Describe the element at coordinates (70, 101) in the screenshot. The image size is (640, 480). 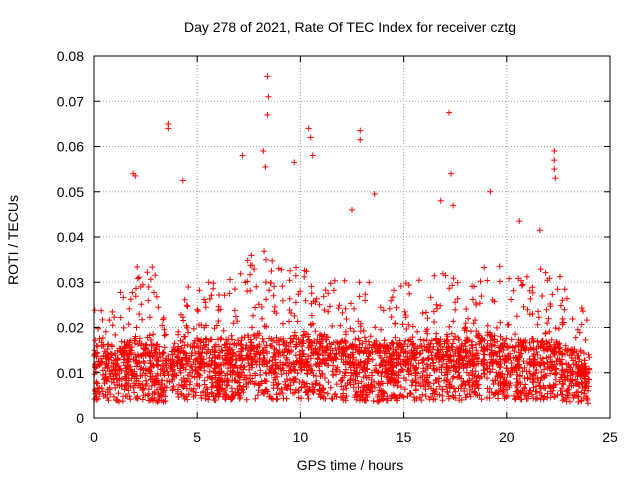
I see `y-tick-label: 0.07` at that location.